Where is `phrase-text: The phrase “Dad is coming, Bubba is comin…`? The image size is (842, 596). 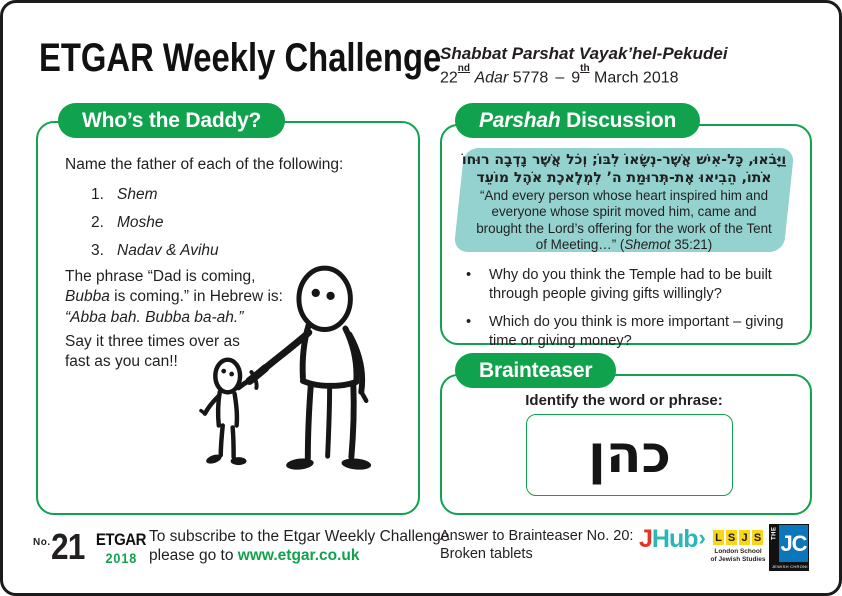 phrase-text: The phrase “Dad is coming, Bubba is comin… is located at coordinates (190, 286).